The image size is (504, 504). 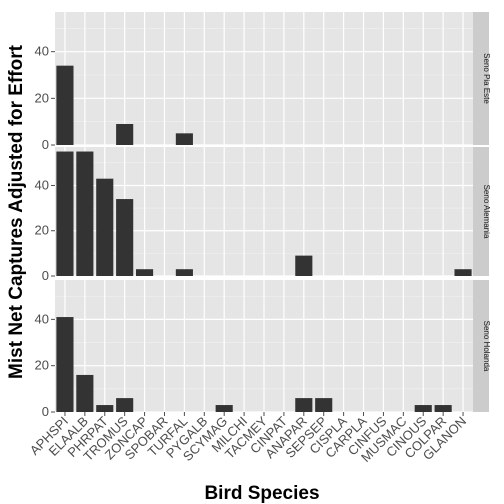 I want to click on bar-cinous, so click(x=423, y=408).